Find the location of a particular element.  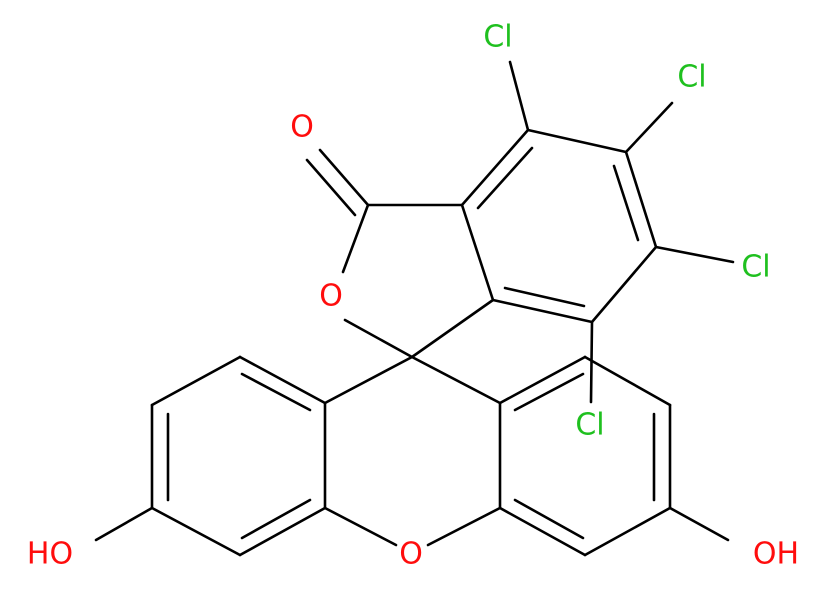

atom-label: OH is located at coordinates (776, 554).